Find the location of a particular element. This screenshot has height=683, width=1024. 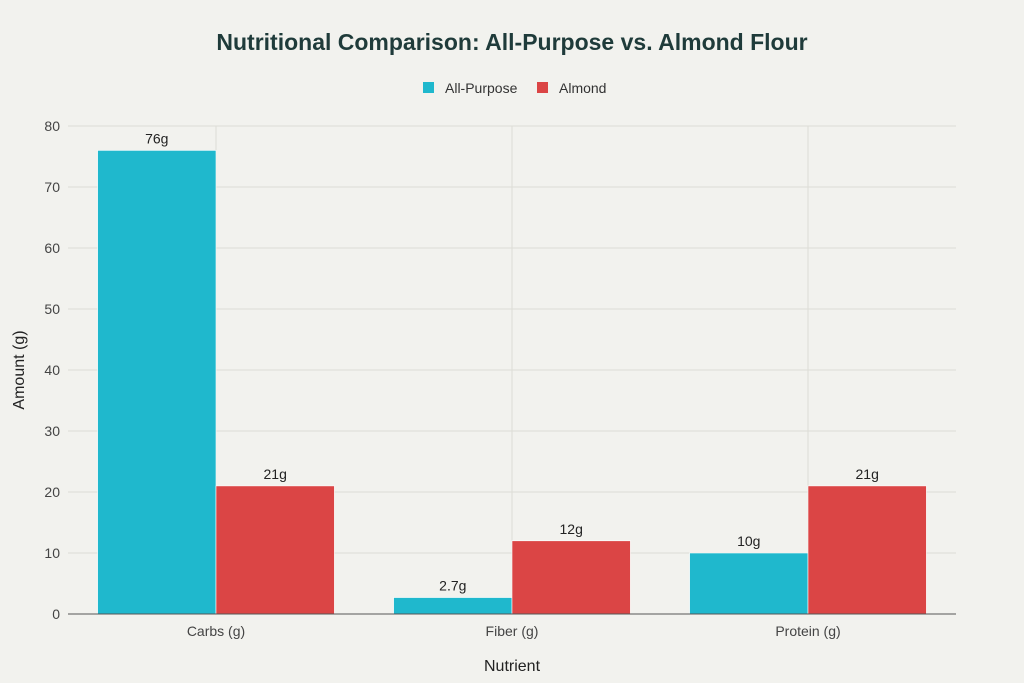

y-tick-label: 60 is located at coordinates (52, 248).